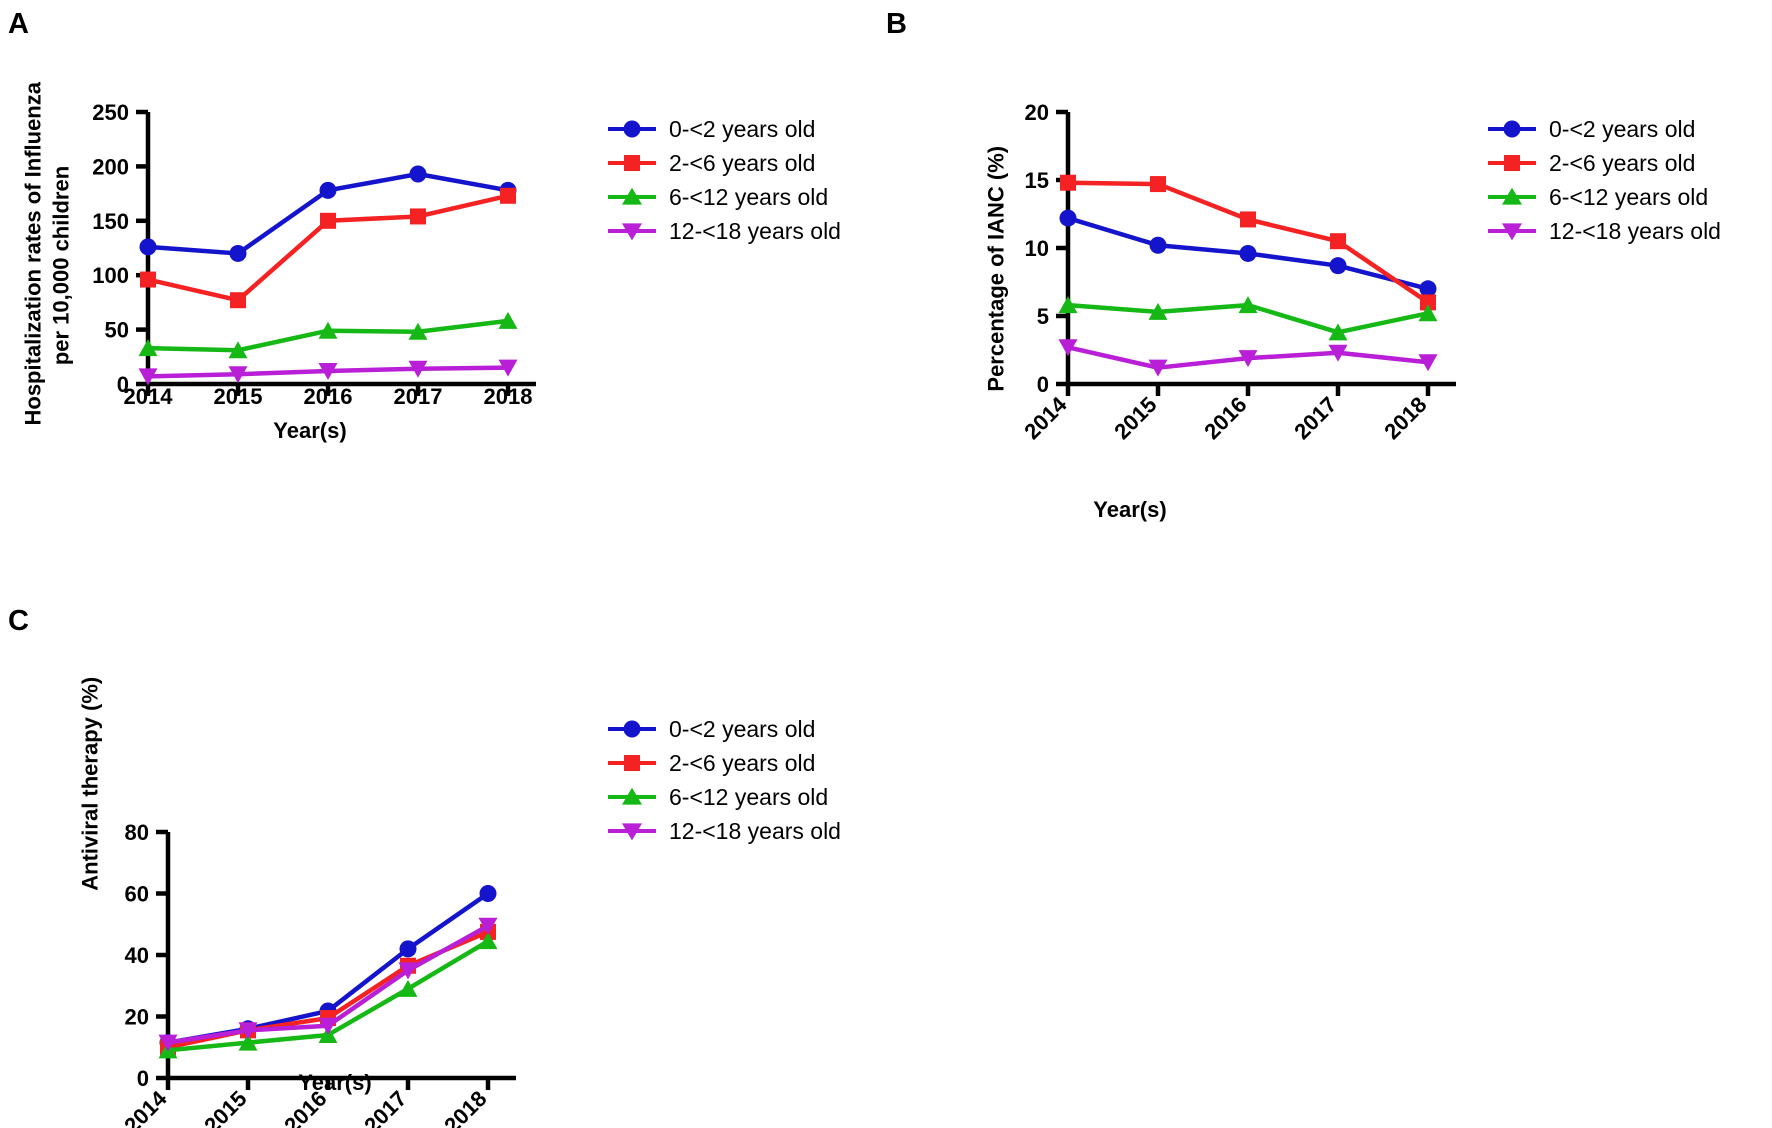 Image resolution: width=1772 pixels, height=1128 pixels. What do you see at coordinates (1512, 197) in the screenshot?
I see `legend-marker-6-12-icon` at bounding box center [1512, 197].